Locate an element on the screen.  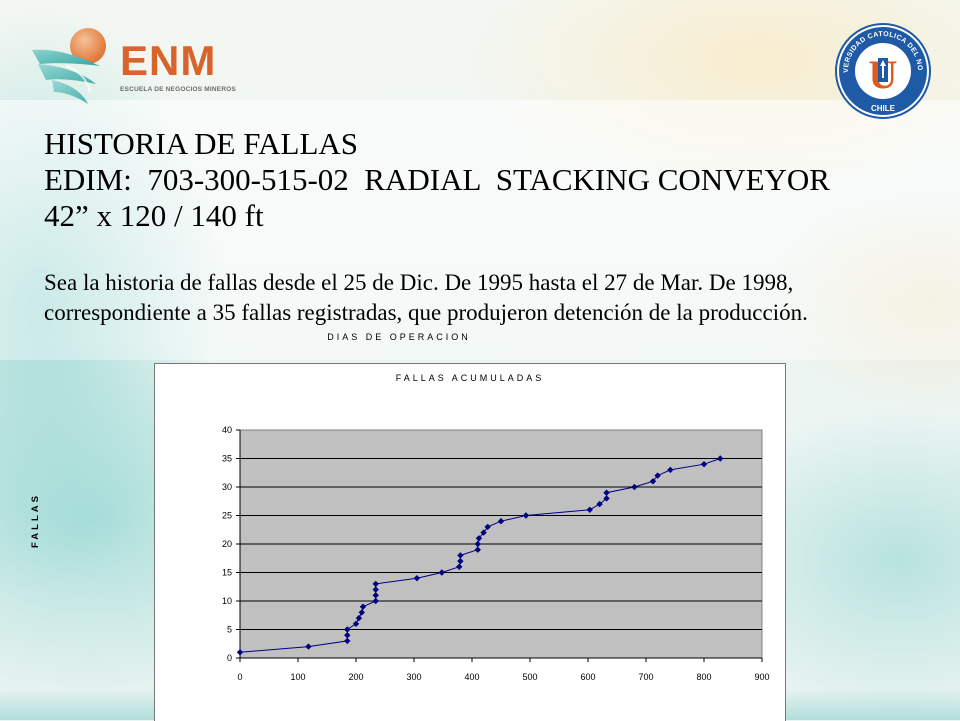
chart-title: FALLAS ACUMULADAS is located at coordinates (470, 378).